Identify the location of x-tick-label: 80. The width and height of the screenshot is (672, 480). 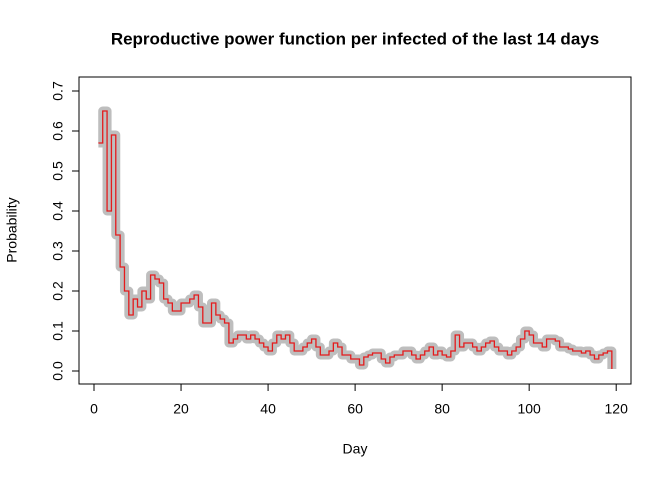
(442, 409).